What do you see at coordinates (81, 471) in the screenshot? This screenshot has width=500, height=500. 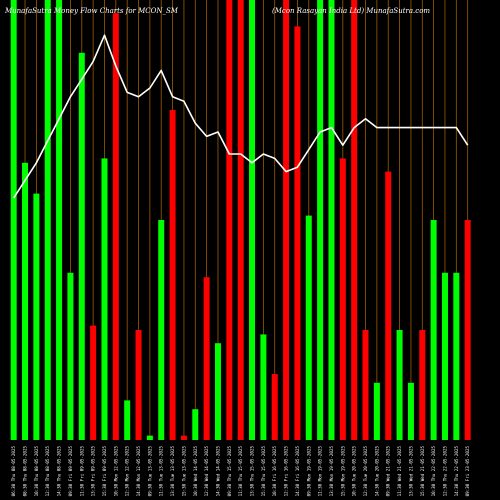 I see `x-tick-label: 11:30 Fri 09-05-2025` at bounding box center [81, 471].